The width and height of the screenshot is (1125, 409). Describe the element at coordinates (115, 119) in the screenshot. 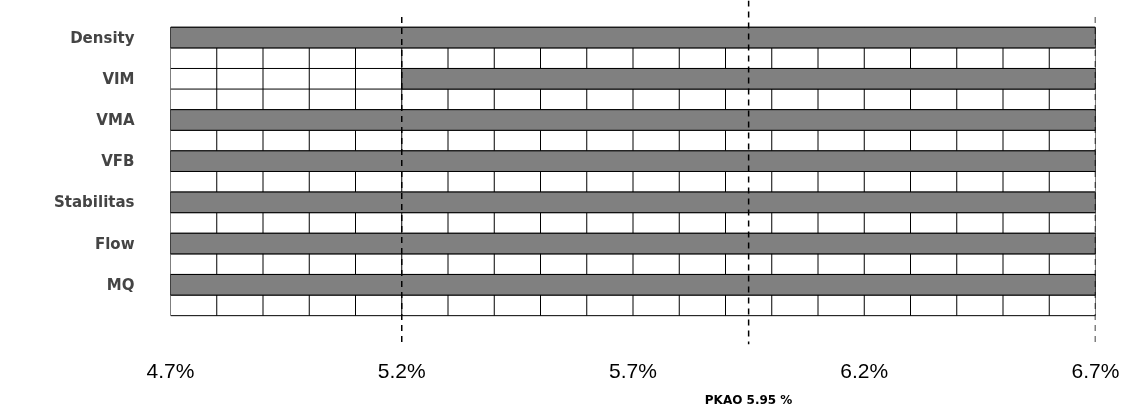

I see `y-tick-label: VMA` at that location.